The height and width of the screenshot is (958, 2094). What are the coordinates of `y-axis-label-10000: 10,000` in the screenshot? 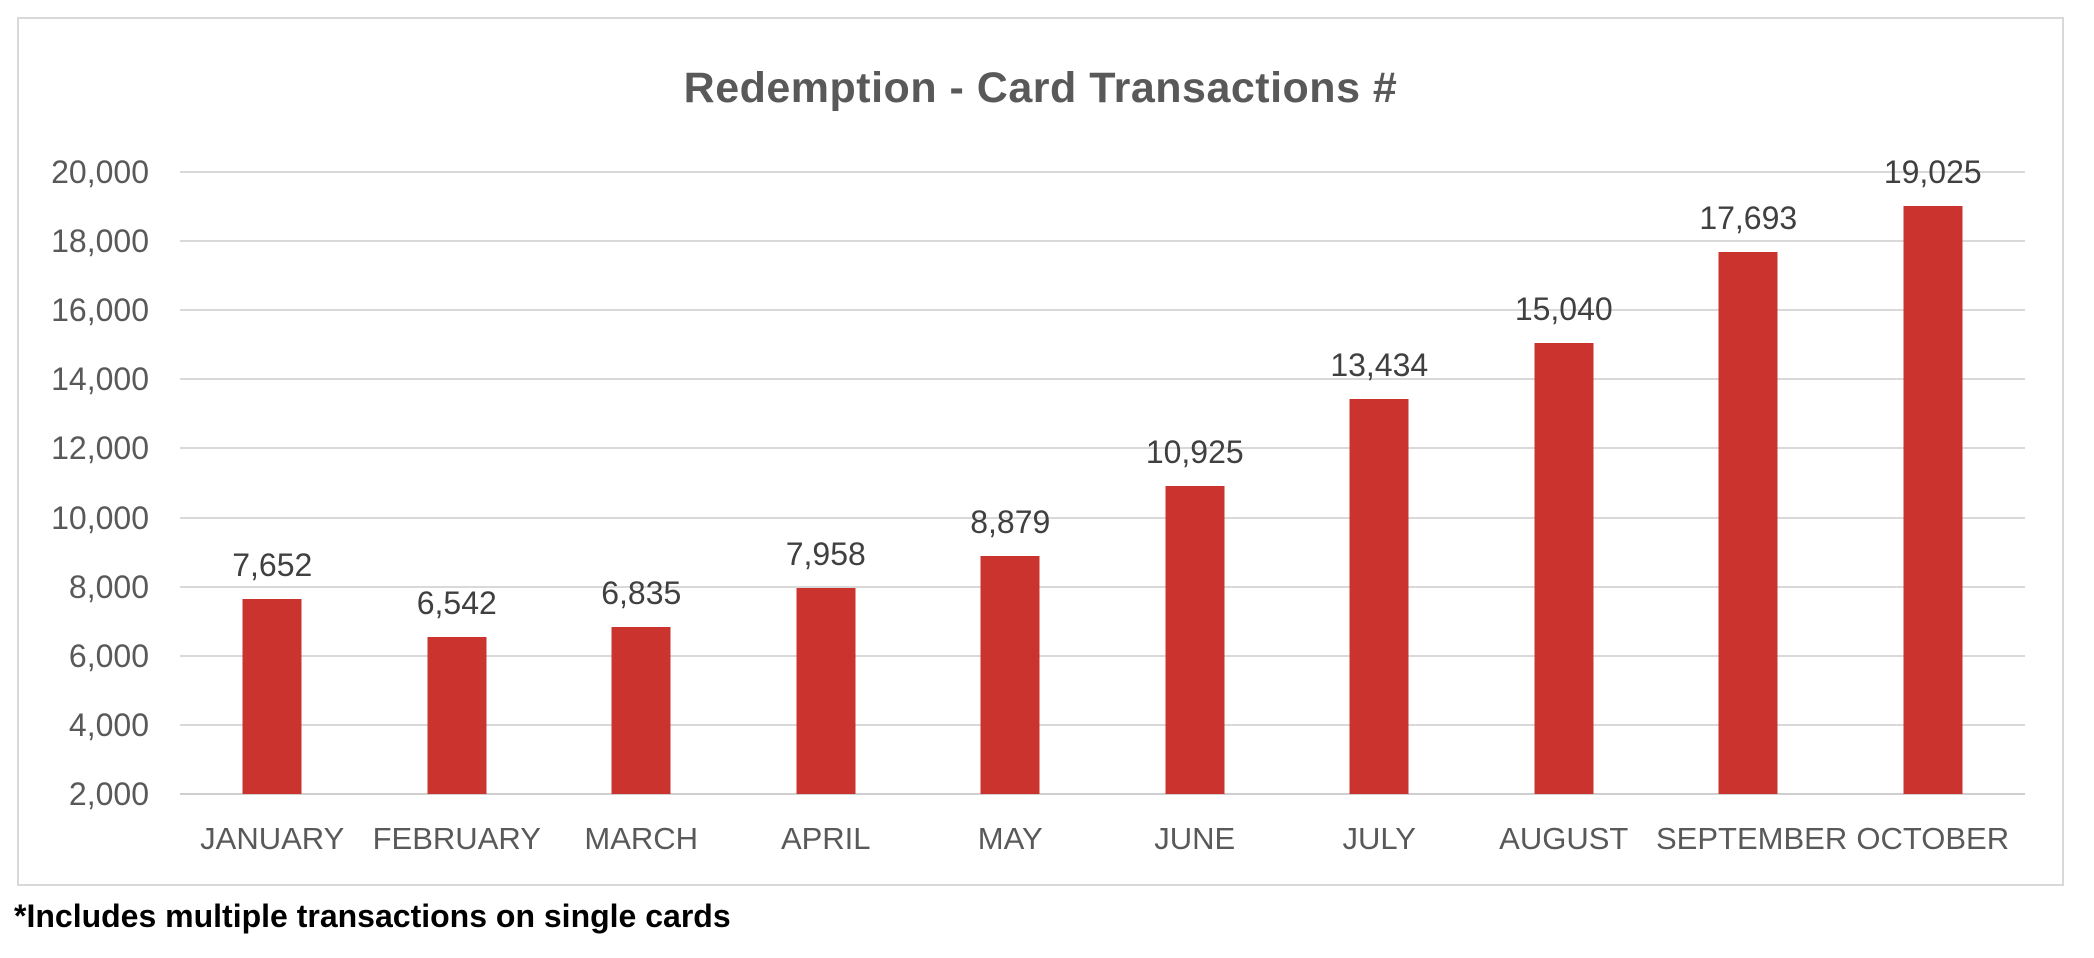 It's located at (100, 517).